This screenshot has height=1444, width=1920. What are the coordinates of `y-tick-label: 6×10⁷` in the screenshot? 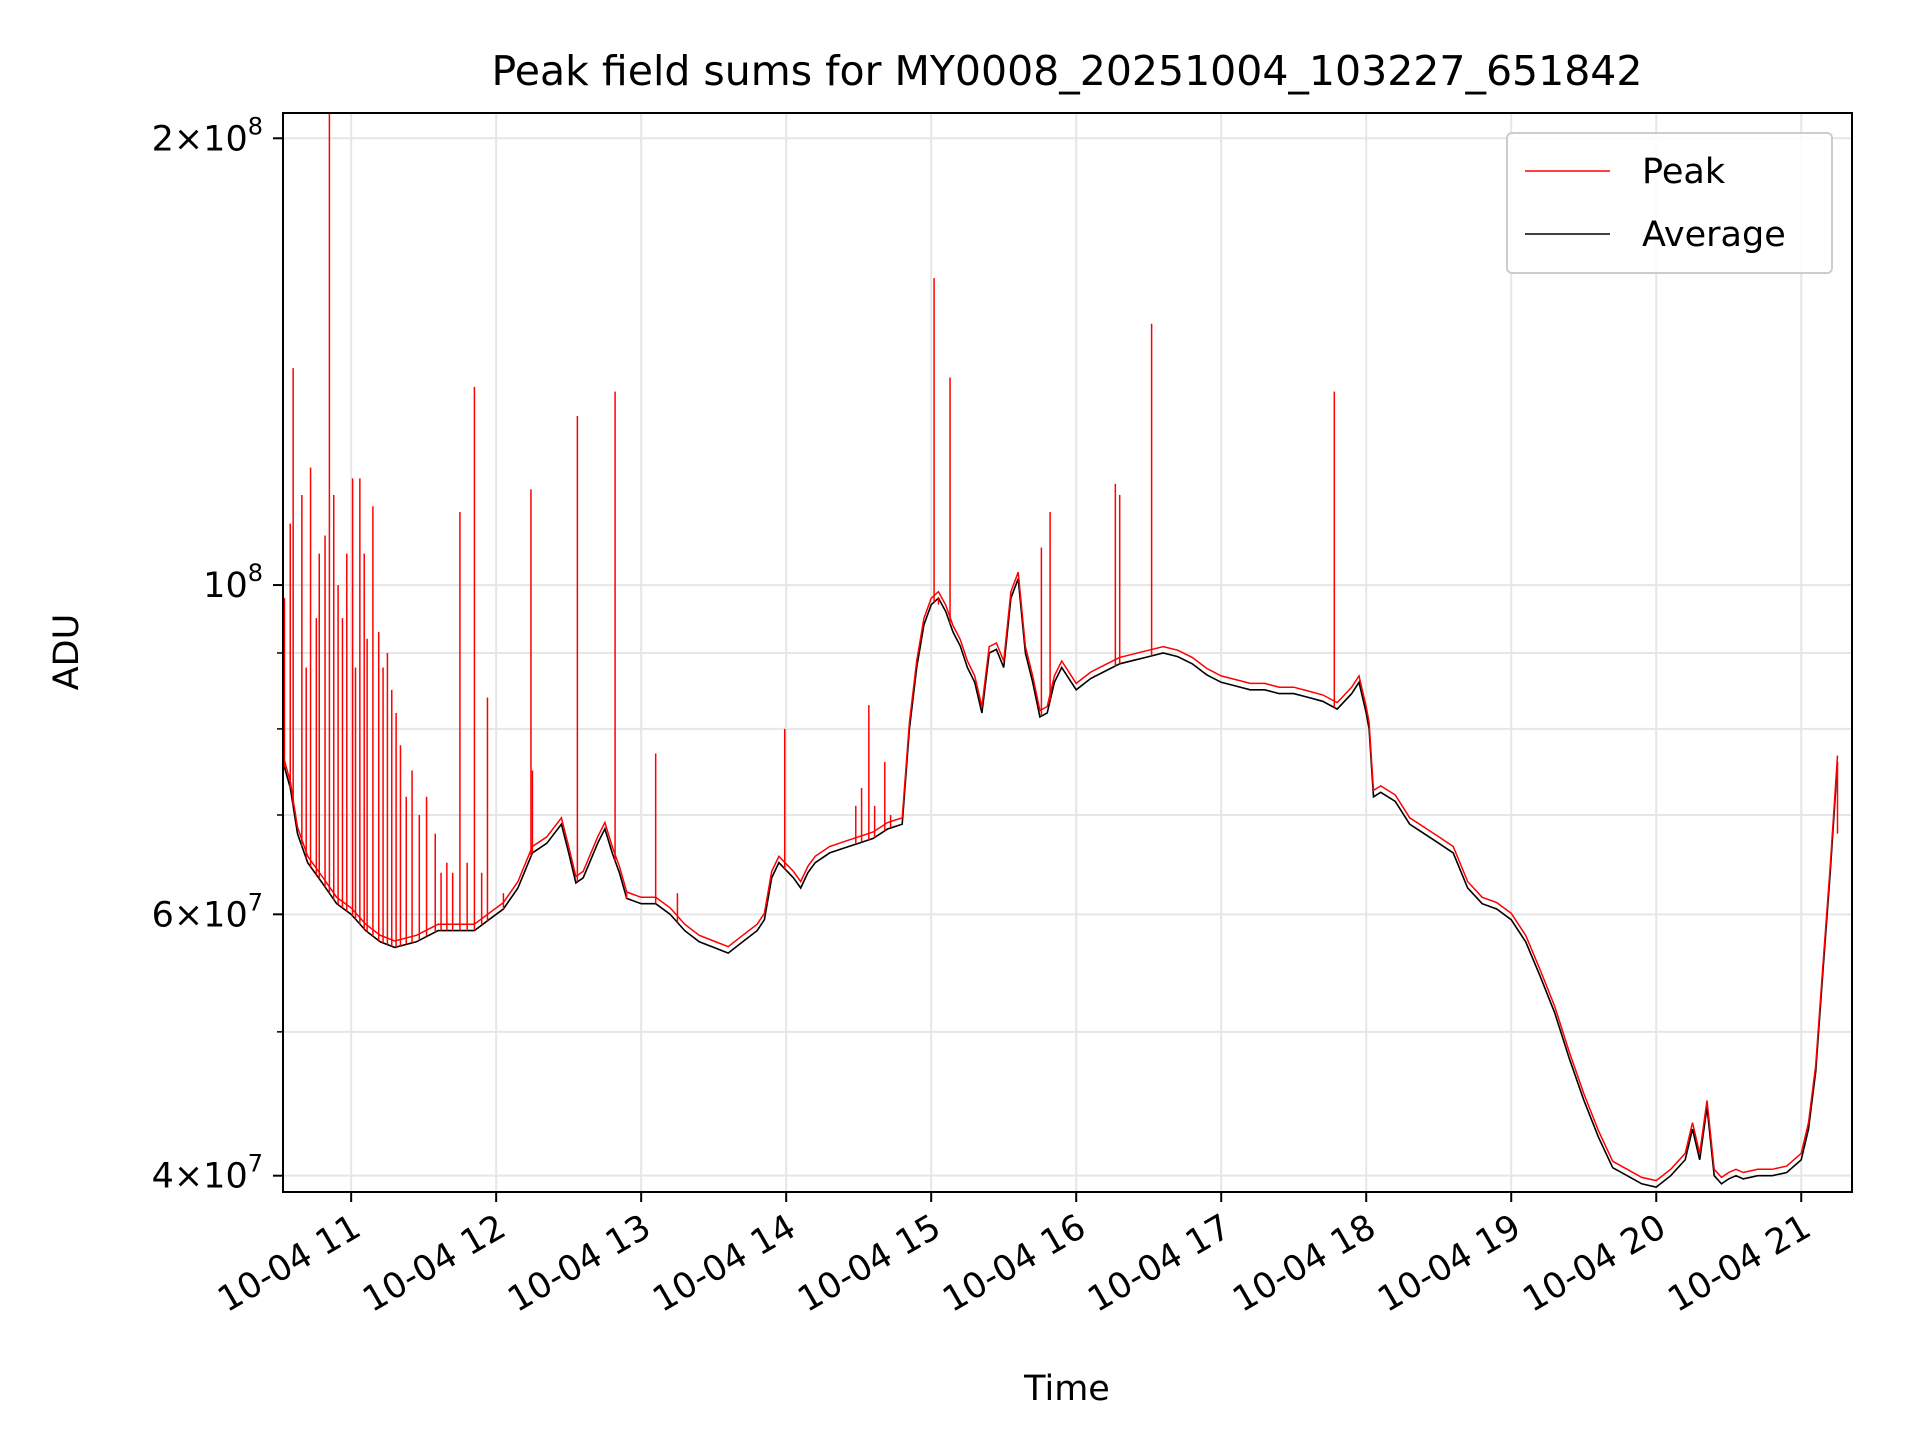 It's located at (207, 911).